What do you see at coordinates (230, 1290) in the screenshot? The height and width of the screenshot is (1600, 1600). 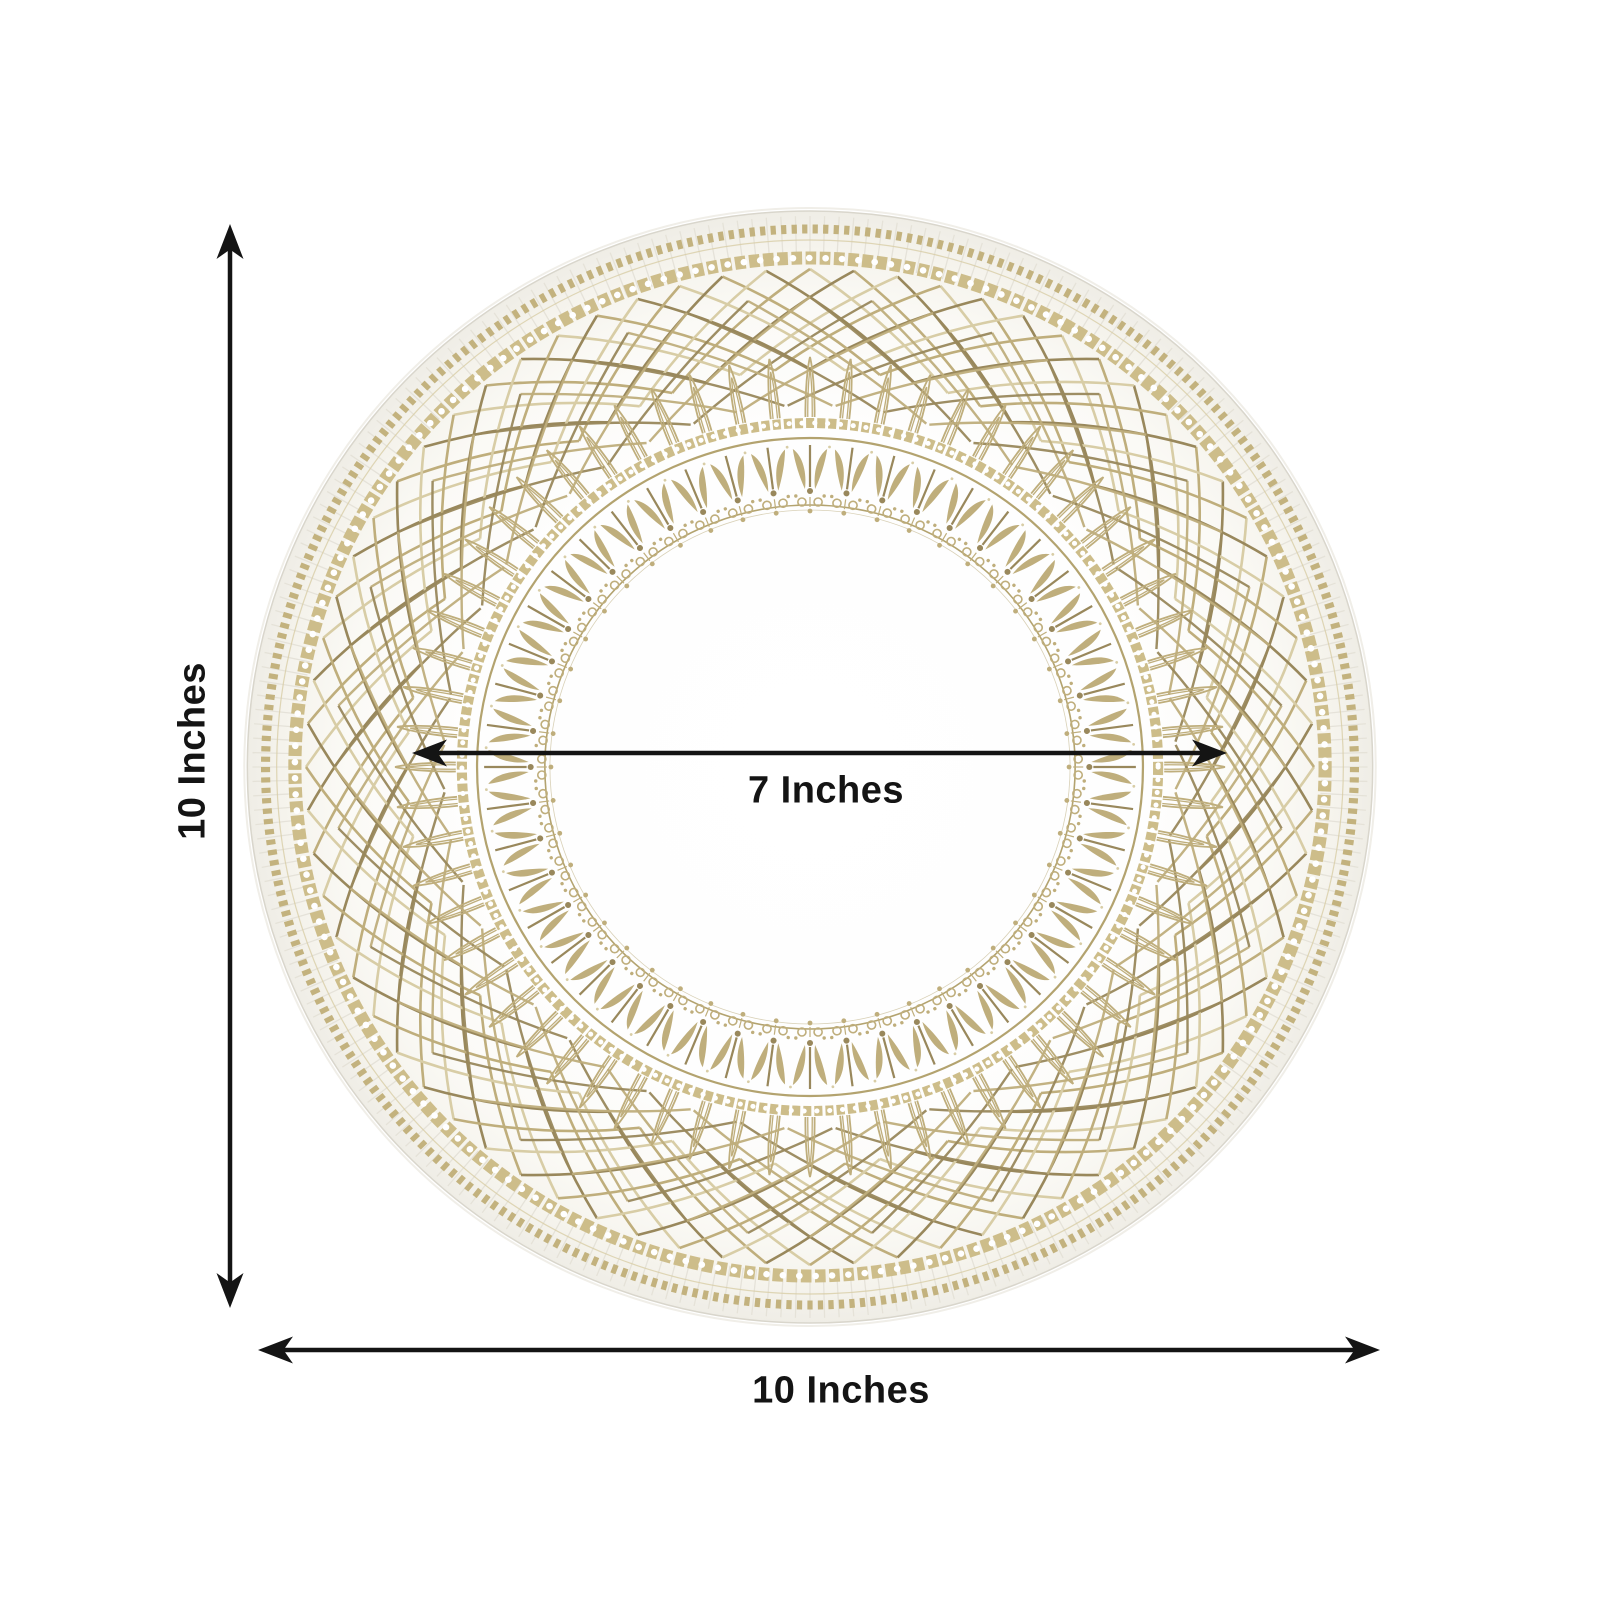 I see `arrowhead-down-icon` at bounding box center [230, 1290].